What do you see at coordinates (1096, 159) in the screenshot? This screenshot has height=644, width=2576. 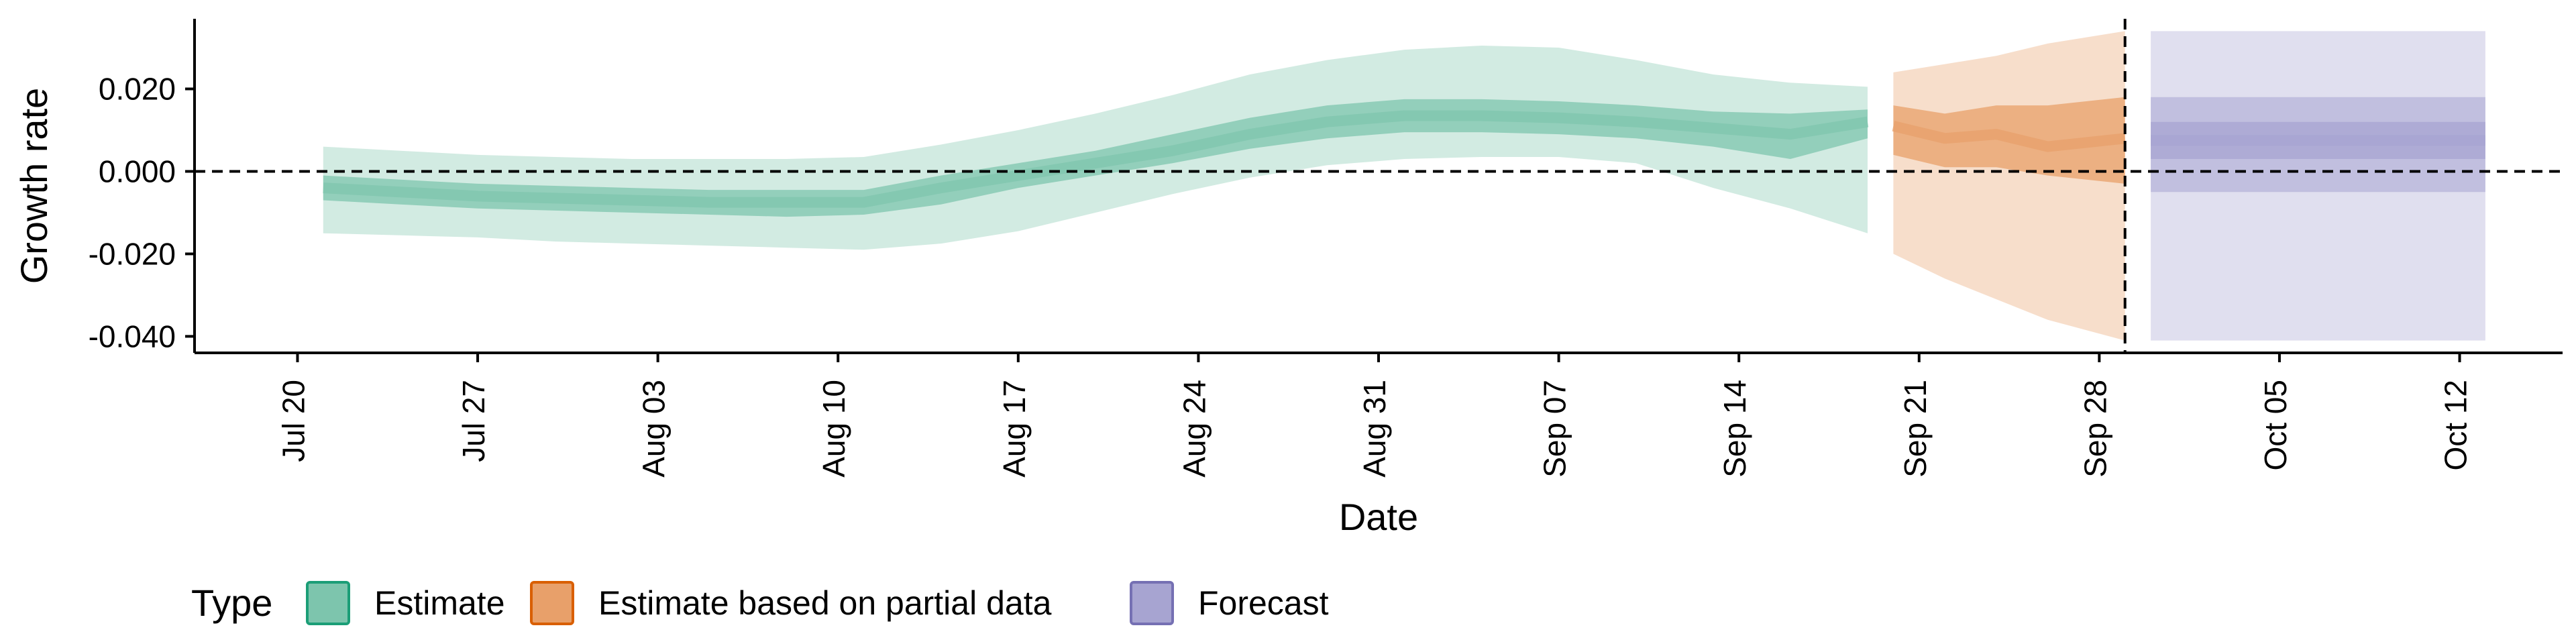 I see `series-0-median-line` at bounding box center [1096, 159].